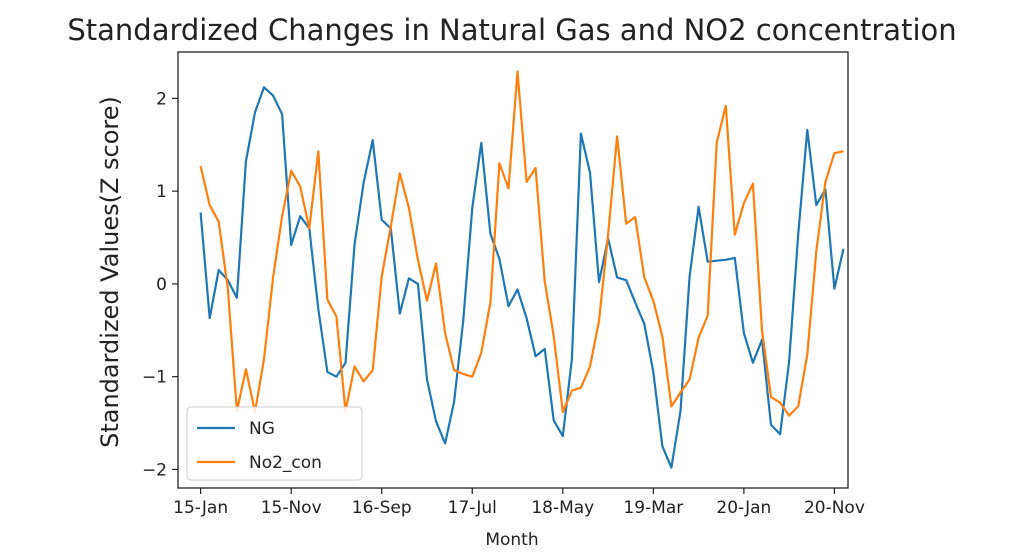 The width and height of the screenshot is (1024, 556). Describe the element at coordinates (382, 508) in the screenshot. I see `x-tick-label: 16-Sep` at that location.